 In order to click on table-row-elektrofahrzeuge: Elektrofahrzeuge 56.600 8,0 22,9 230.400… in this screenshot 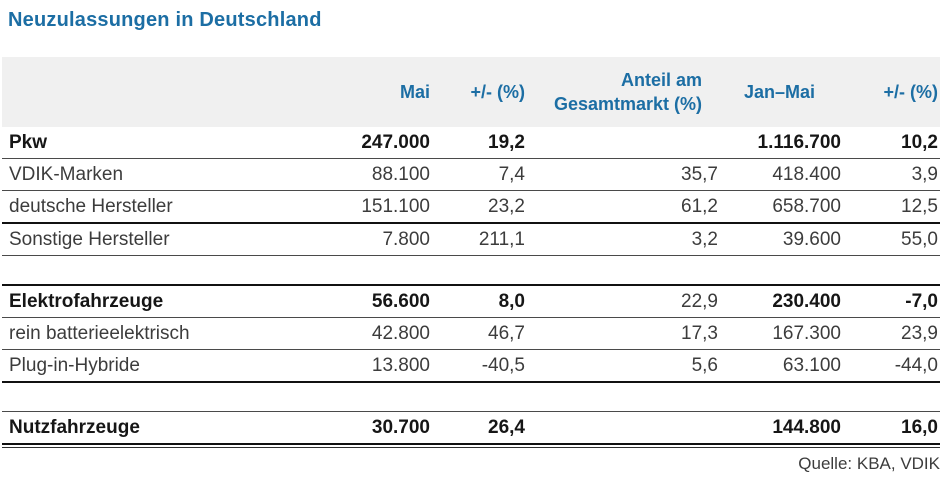, I will do `click(471, 301)`.